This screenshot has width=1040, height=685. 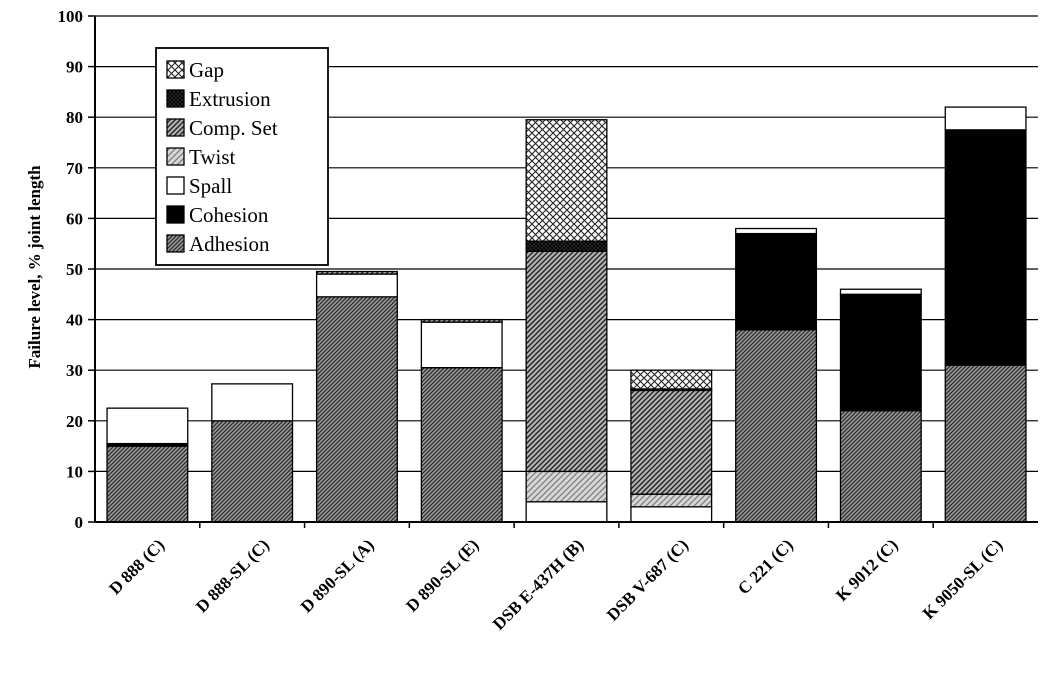 What do you see at coordinates (74, 218) in the screenshot?
I see `y-tick-label: 60` at bounding box center [74, 218].